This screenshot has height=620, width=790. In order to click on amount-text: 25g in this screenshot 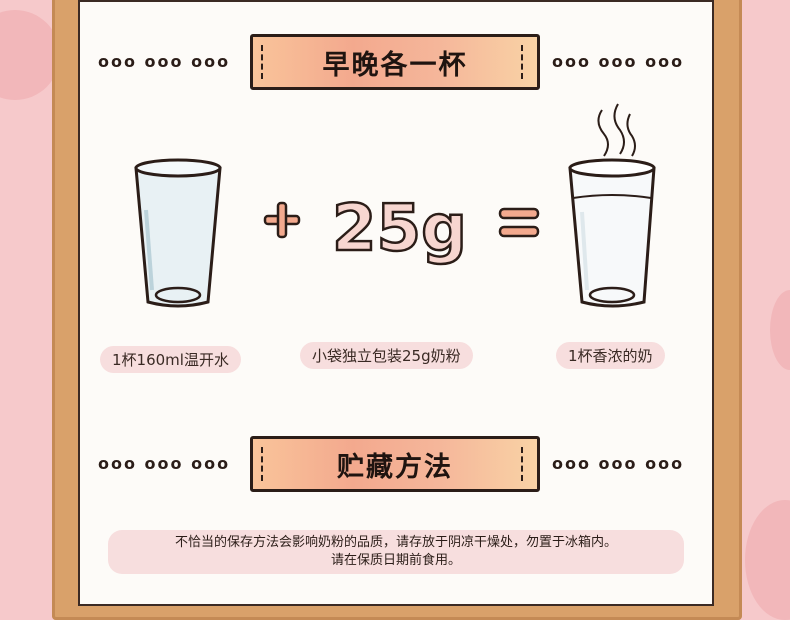, I will do `click(399, 229)`.